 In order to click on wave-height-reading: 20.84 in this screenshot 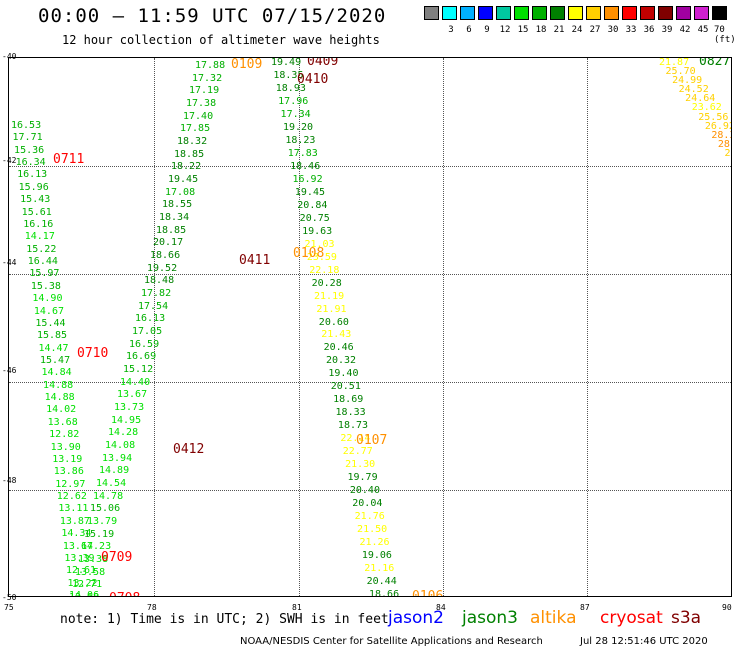, I will do `click(312, 205)`.